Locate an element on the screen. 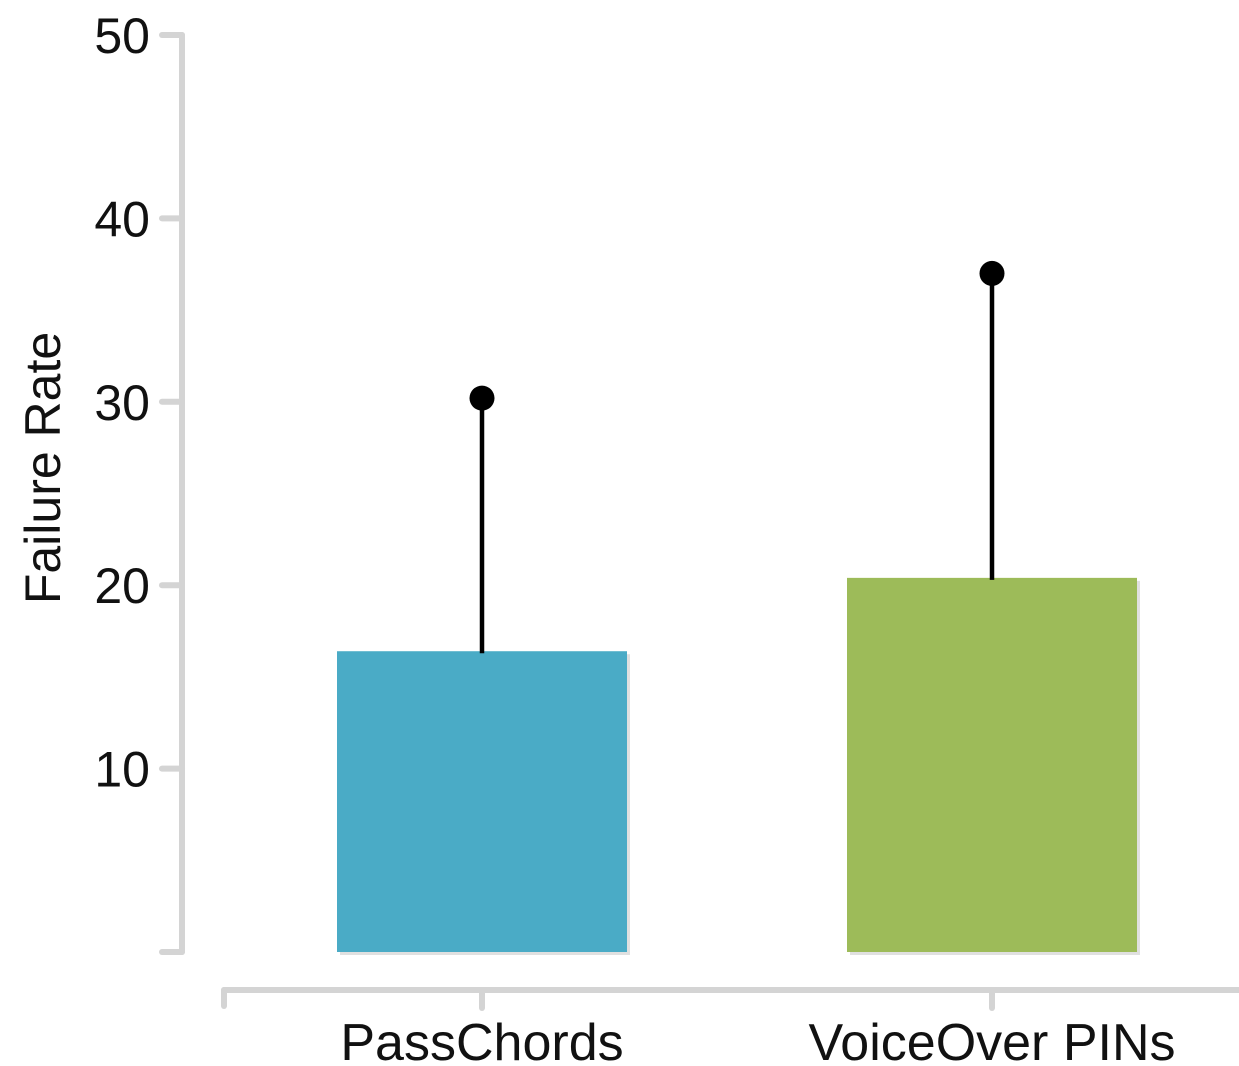  x-axis: PassChords VoiceOver PINs is located at coordinates (730, 1026).